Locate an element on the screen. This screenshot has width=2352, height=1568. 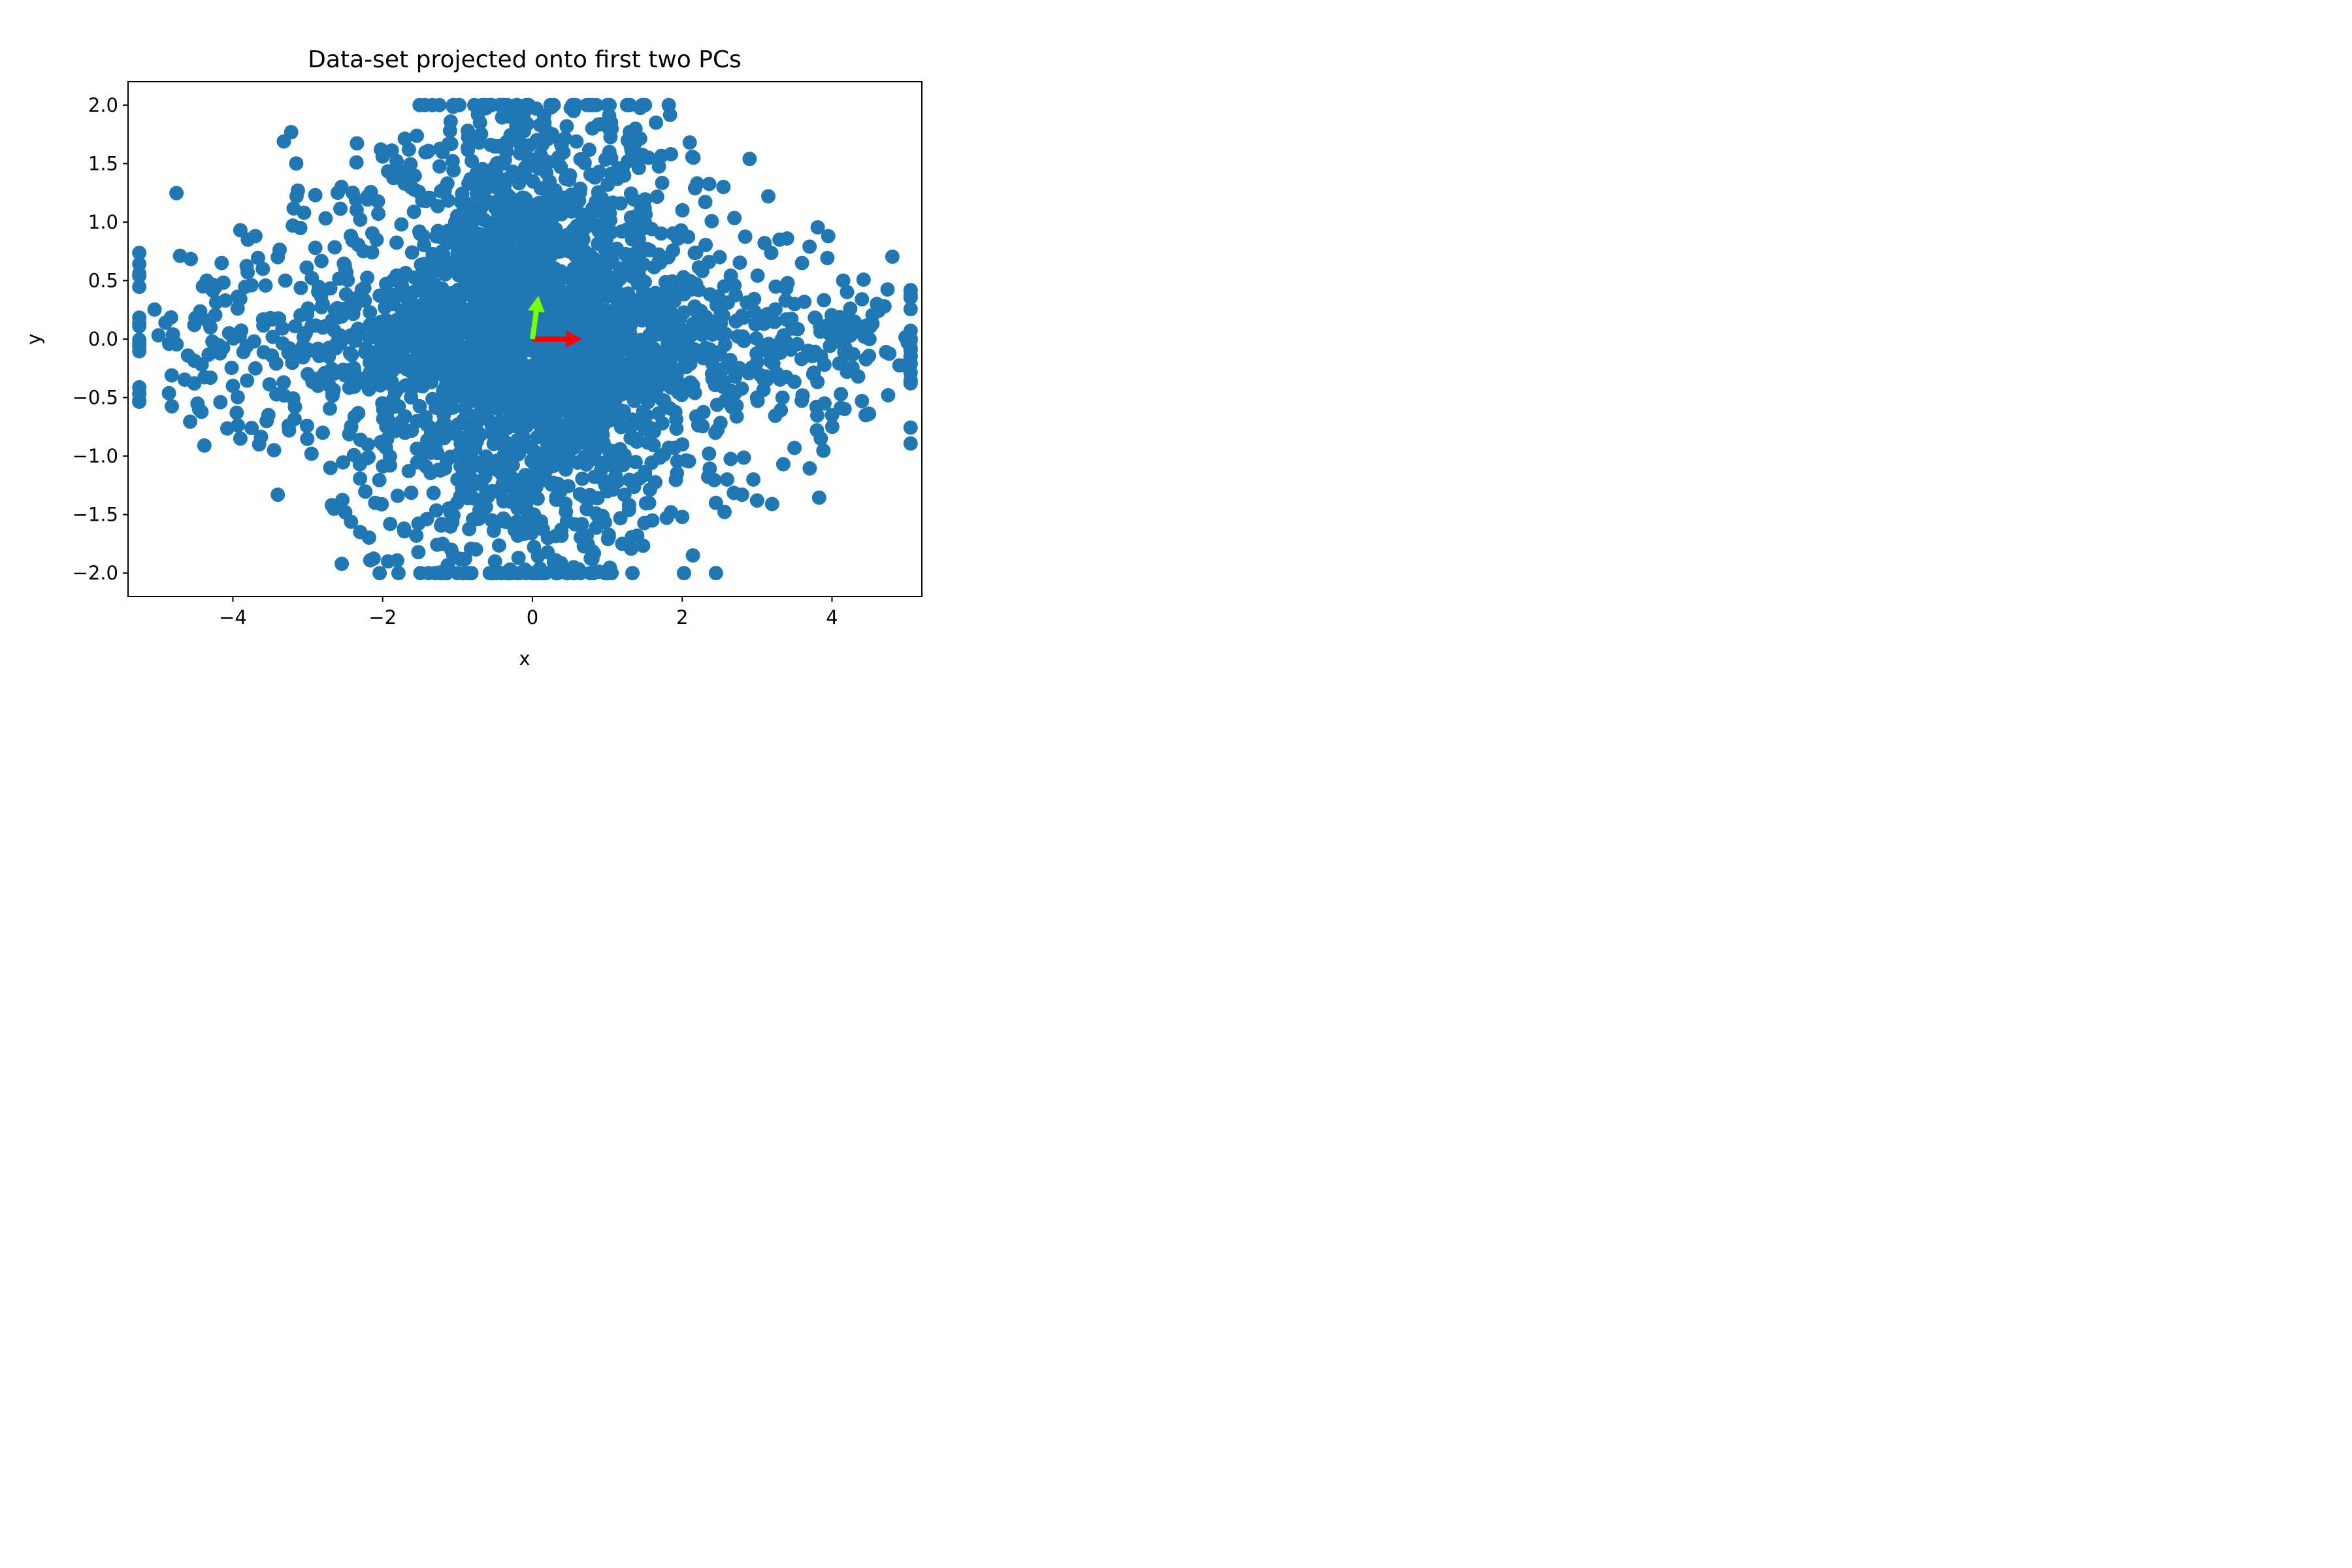
y-tick-label: 1.5 is located at coordinates (103, 163).